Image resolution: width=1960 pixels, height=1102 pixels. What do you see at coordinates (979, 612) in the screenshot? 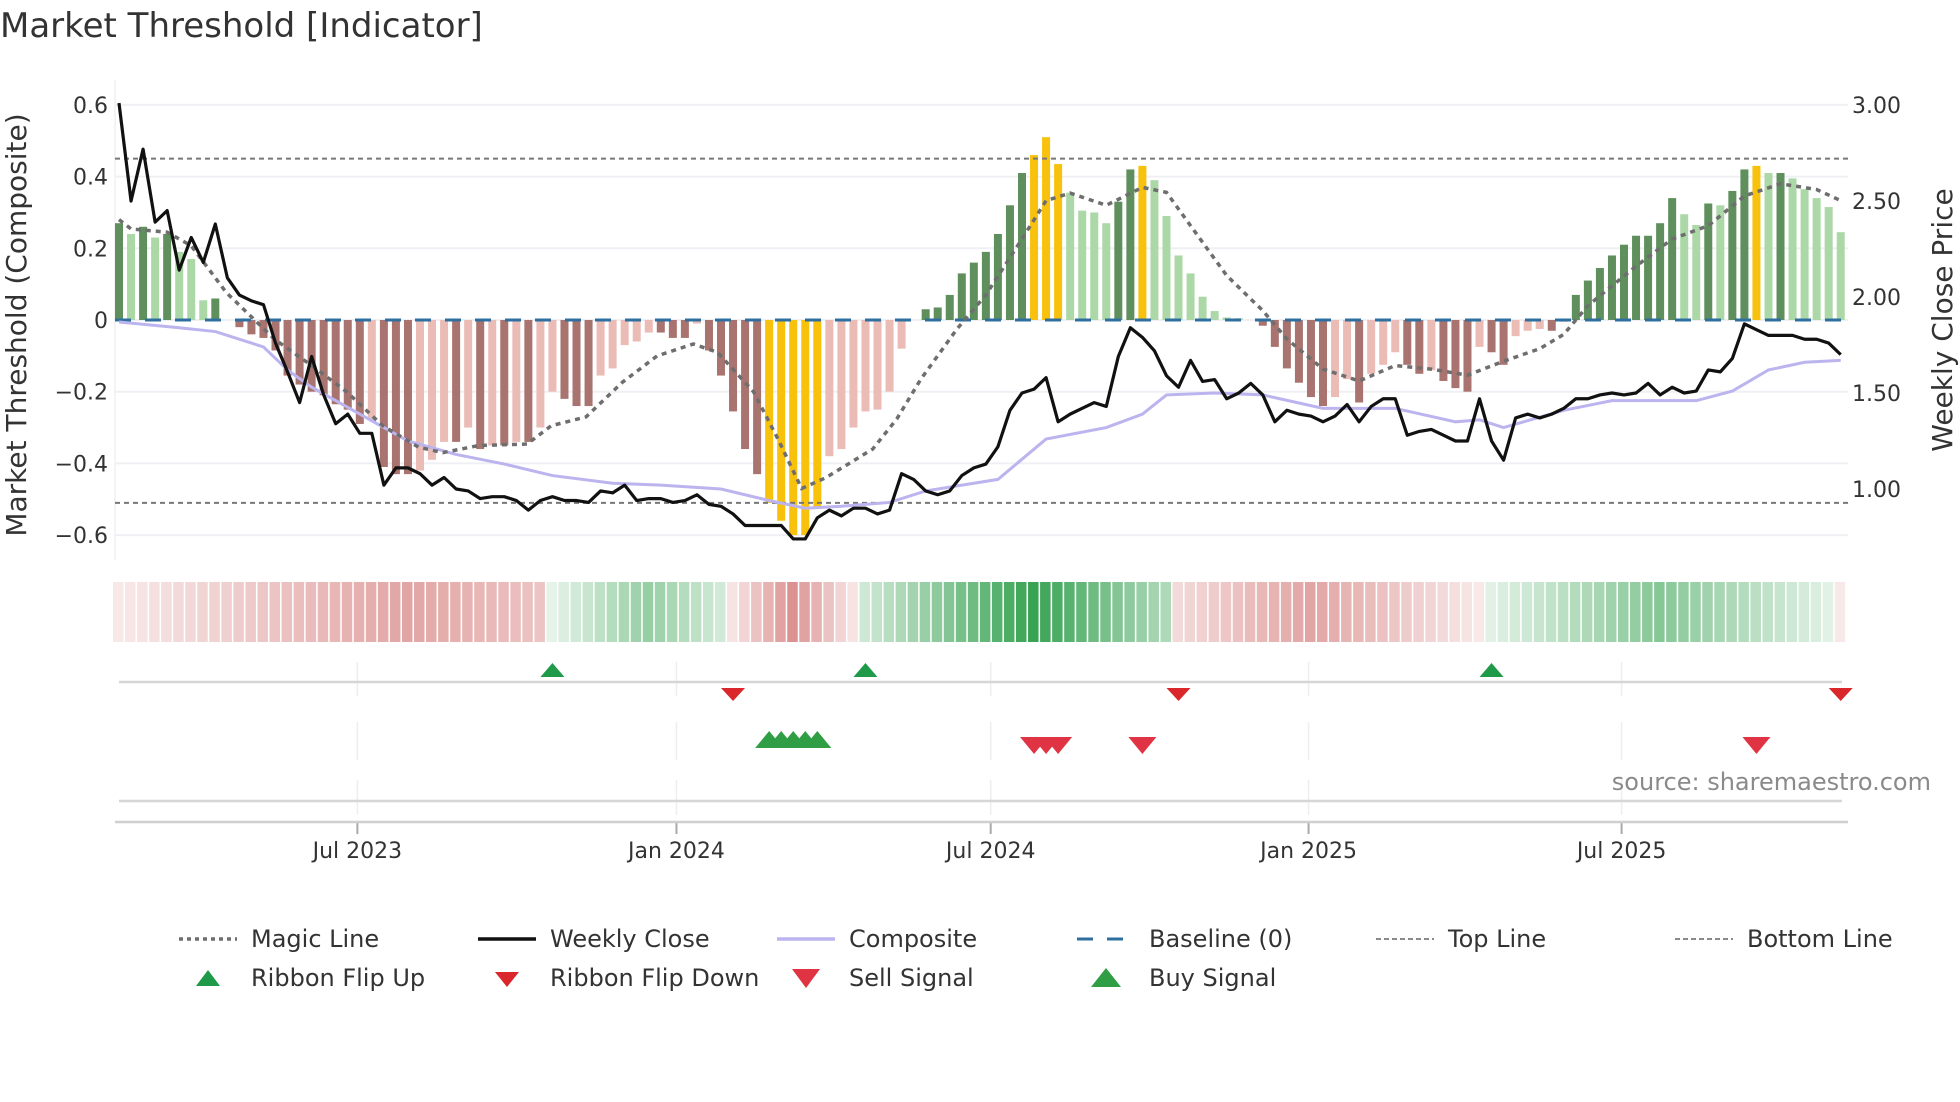
I see `ribbon-strip` at bounding box center [979, 612].